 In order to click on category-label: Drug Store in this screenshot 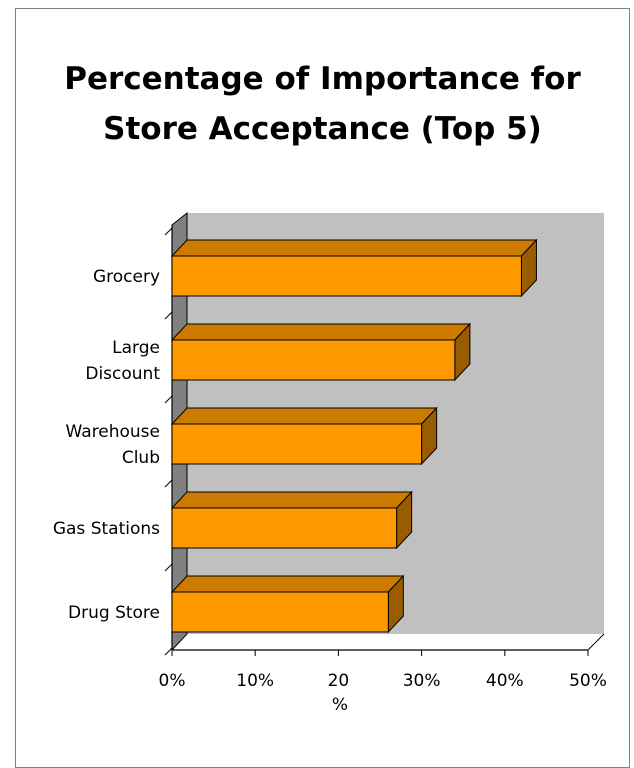, I will do `click(114, 613)`.